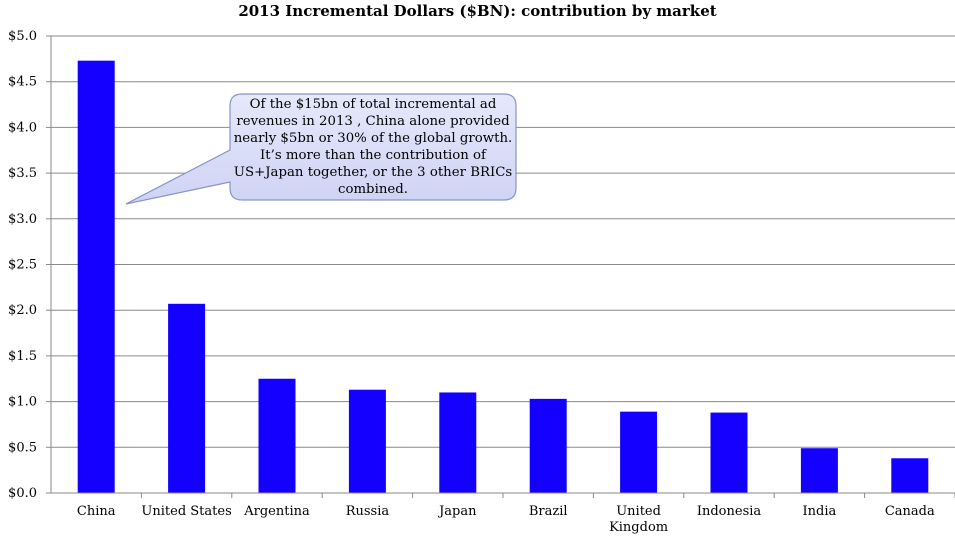 The height and width of the screenshot is (542, 955). What do you see at coordinates (548, 511) in the screenshot?
I see `x-tick-label: Brazil` at bounding box center [548, 511].